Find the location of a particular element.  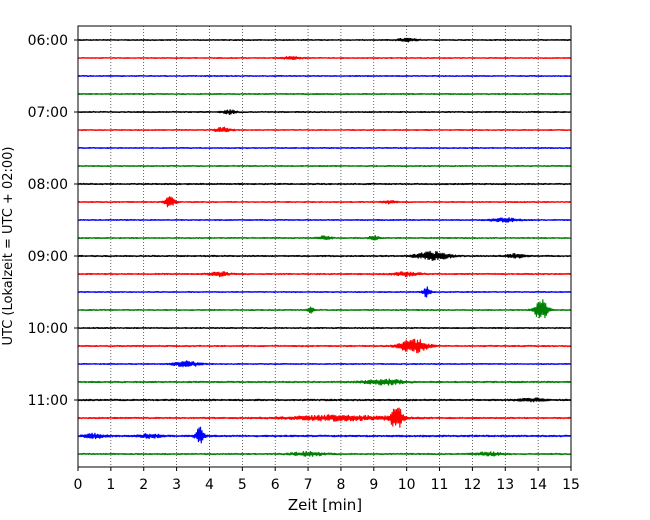

y-tick-label-0700: 07:00 is located at coordinates (48, 113).